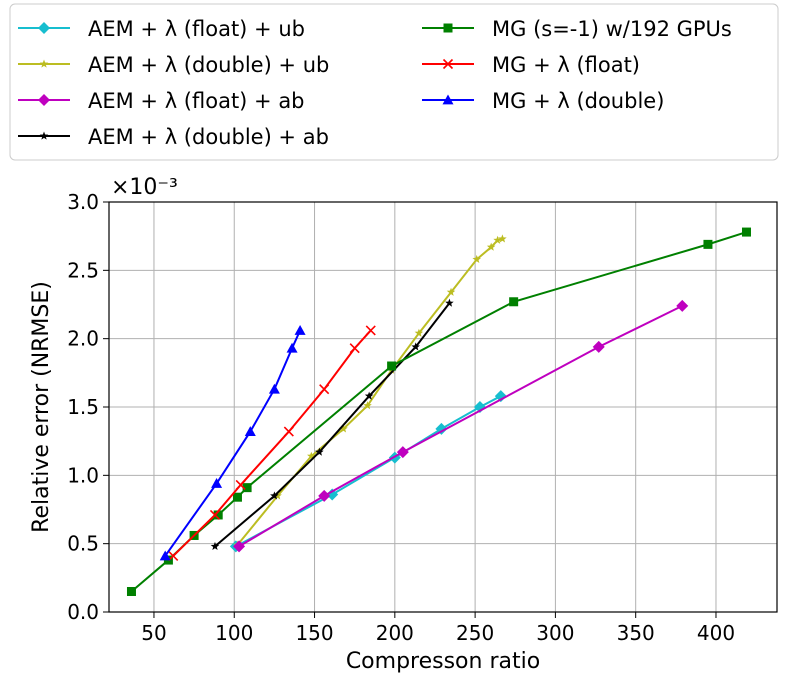 Image resolution: width=789 pixels, height=681 pixels. Describe the element at coordinates (716, 633) in the screenshot. I see `x-tick-label: 400` at that location.